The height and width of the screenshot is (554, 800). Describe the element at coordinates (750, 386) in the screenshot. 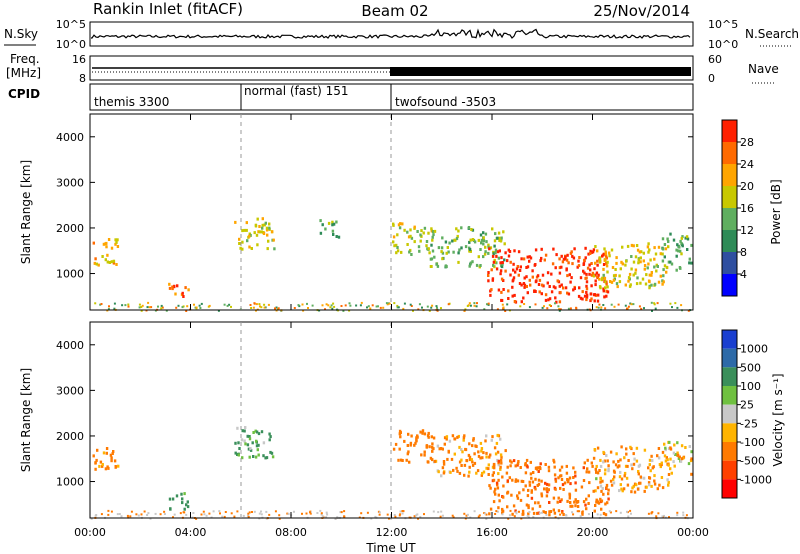

I see `colorbar-tick: 100` at that location.